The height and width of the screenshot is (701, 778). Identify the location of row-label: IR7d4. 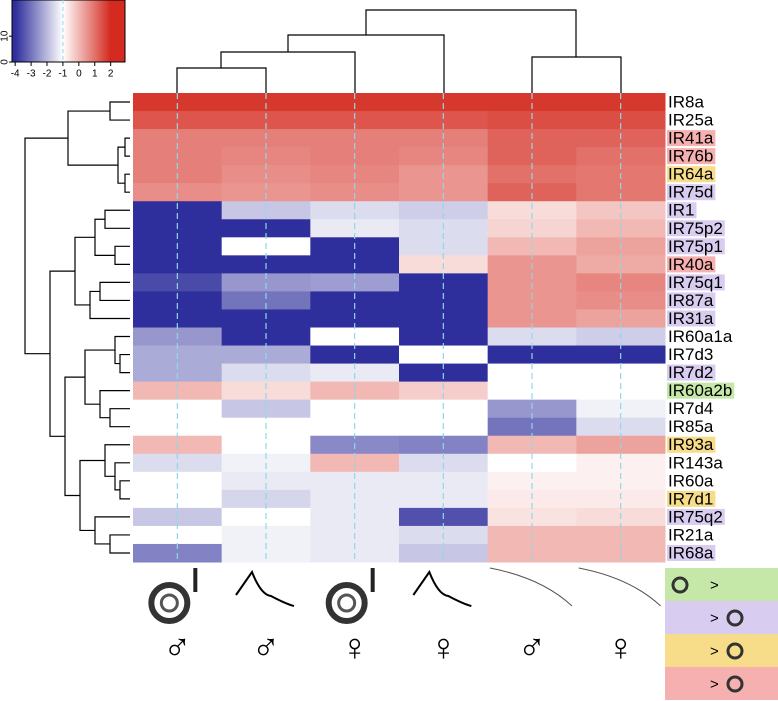
(690, 408).